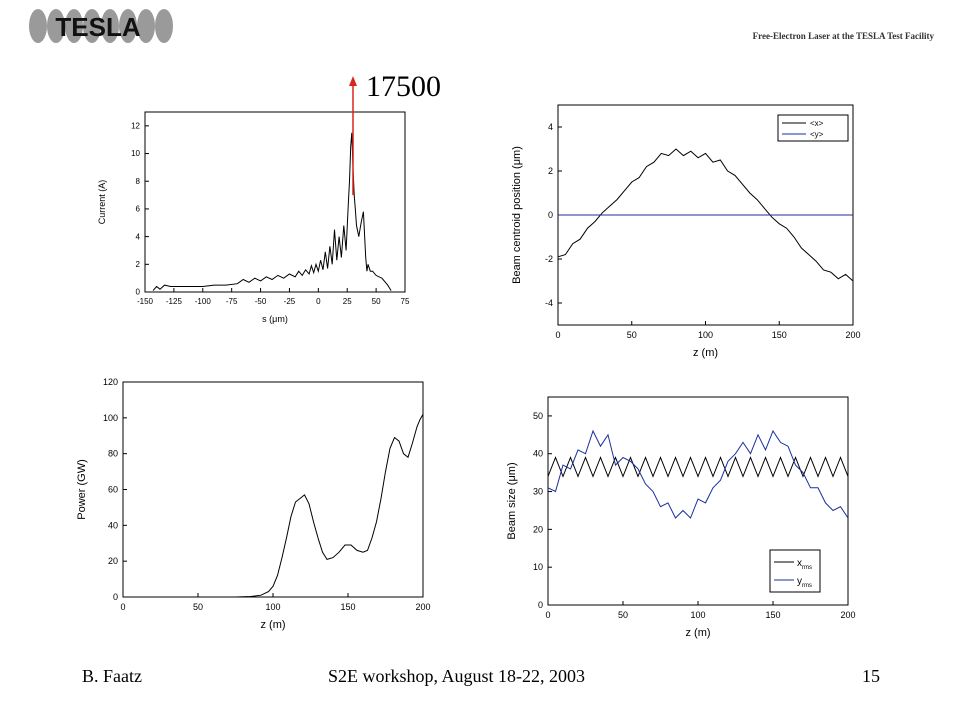  I want to click on logo-text: TESLA, so click(97, 27).